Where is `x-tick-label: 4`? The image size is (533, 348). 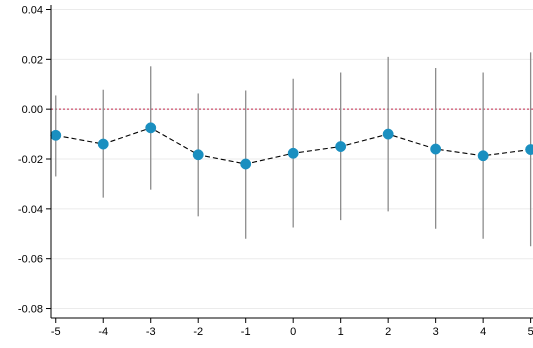
x-tick-label: 4 is located at coordinates (483, 332).